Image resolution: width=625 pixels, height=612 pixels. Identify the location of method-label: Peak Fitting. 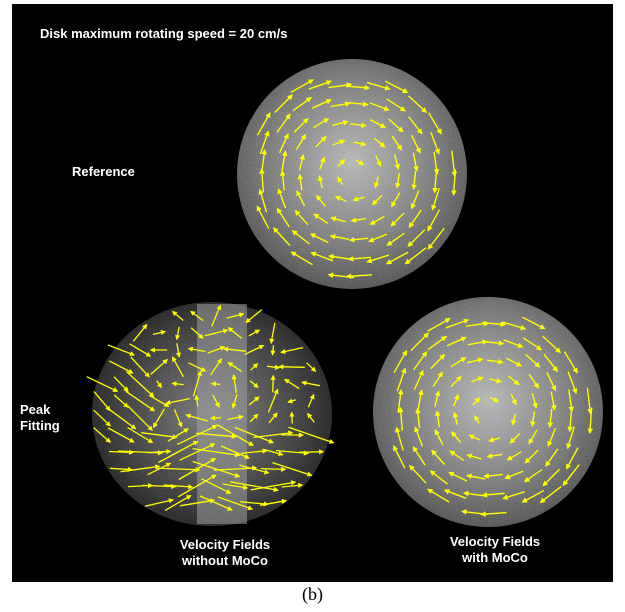
(40, 417).